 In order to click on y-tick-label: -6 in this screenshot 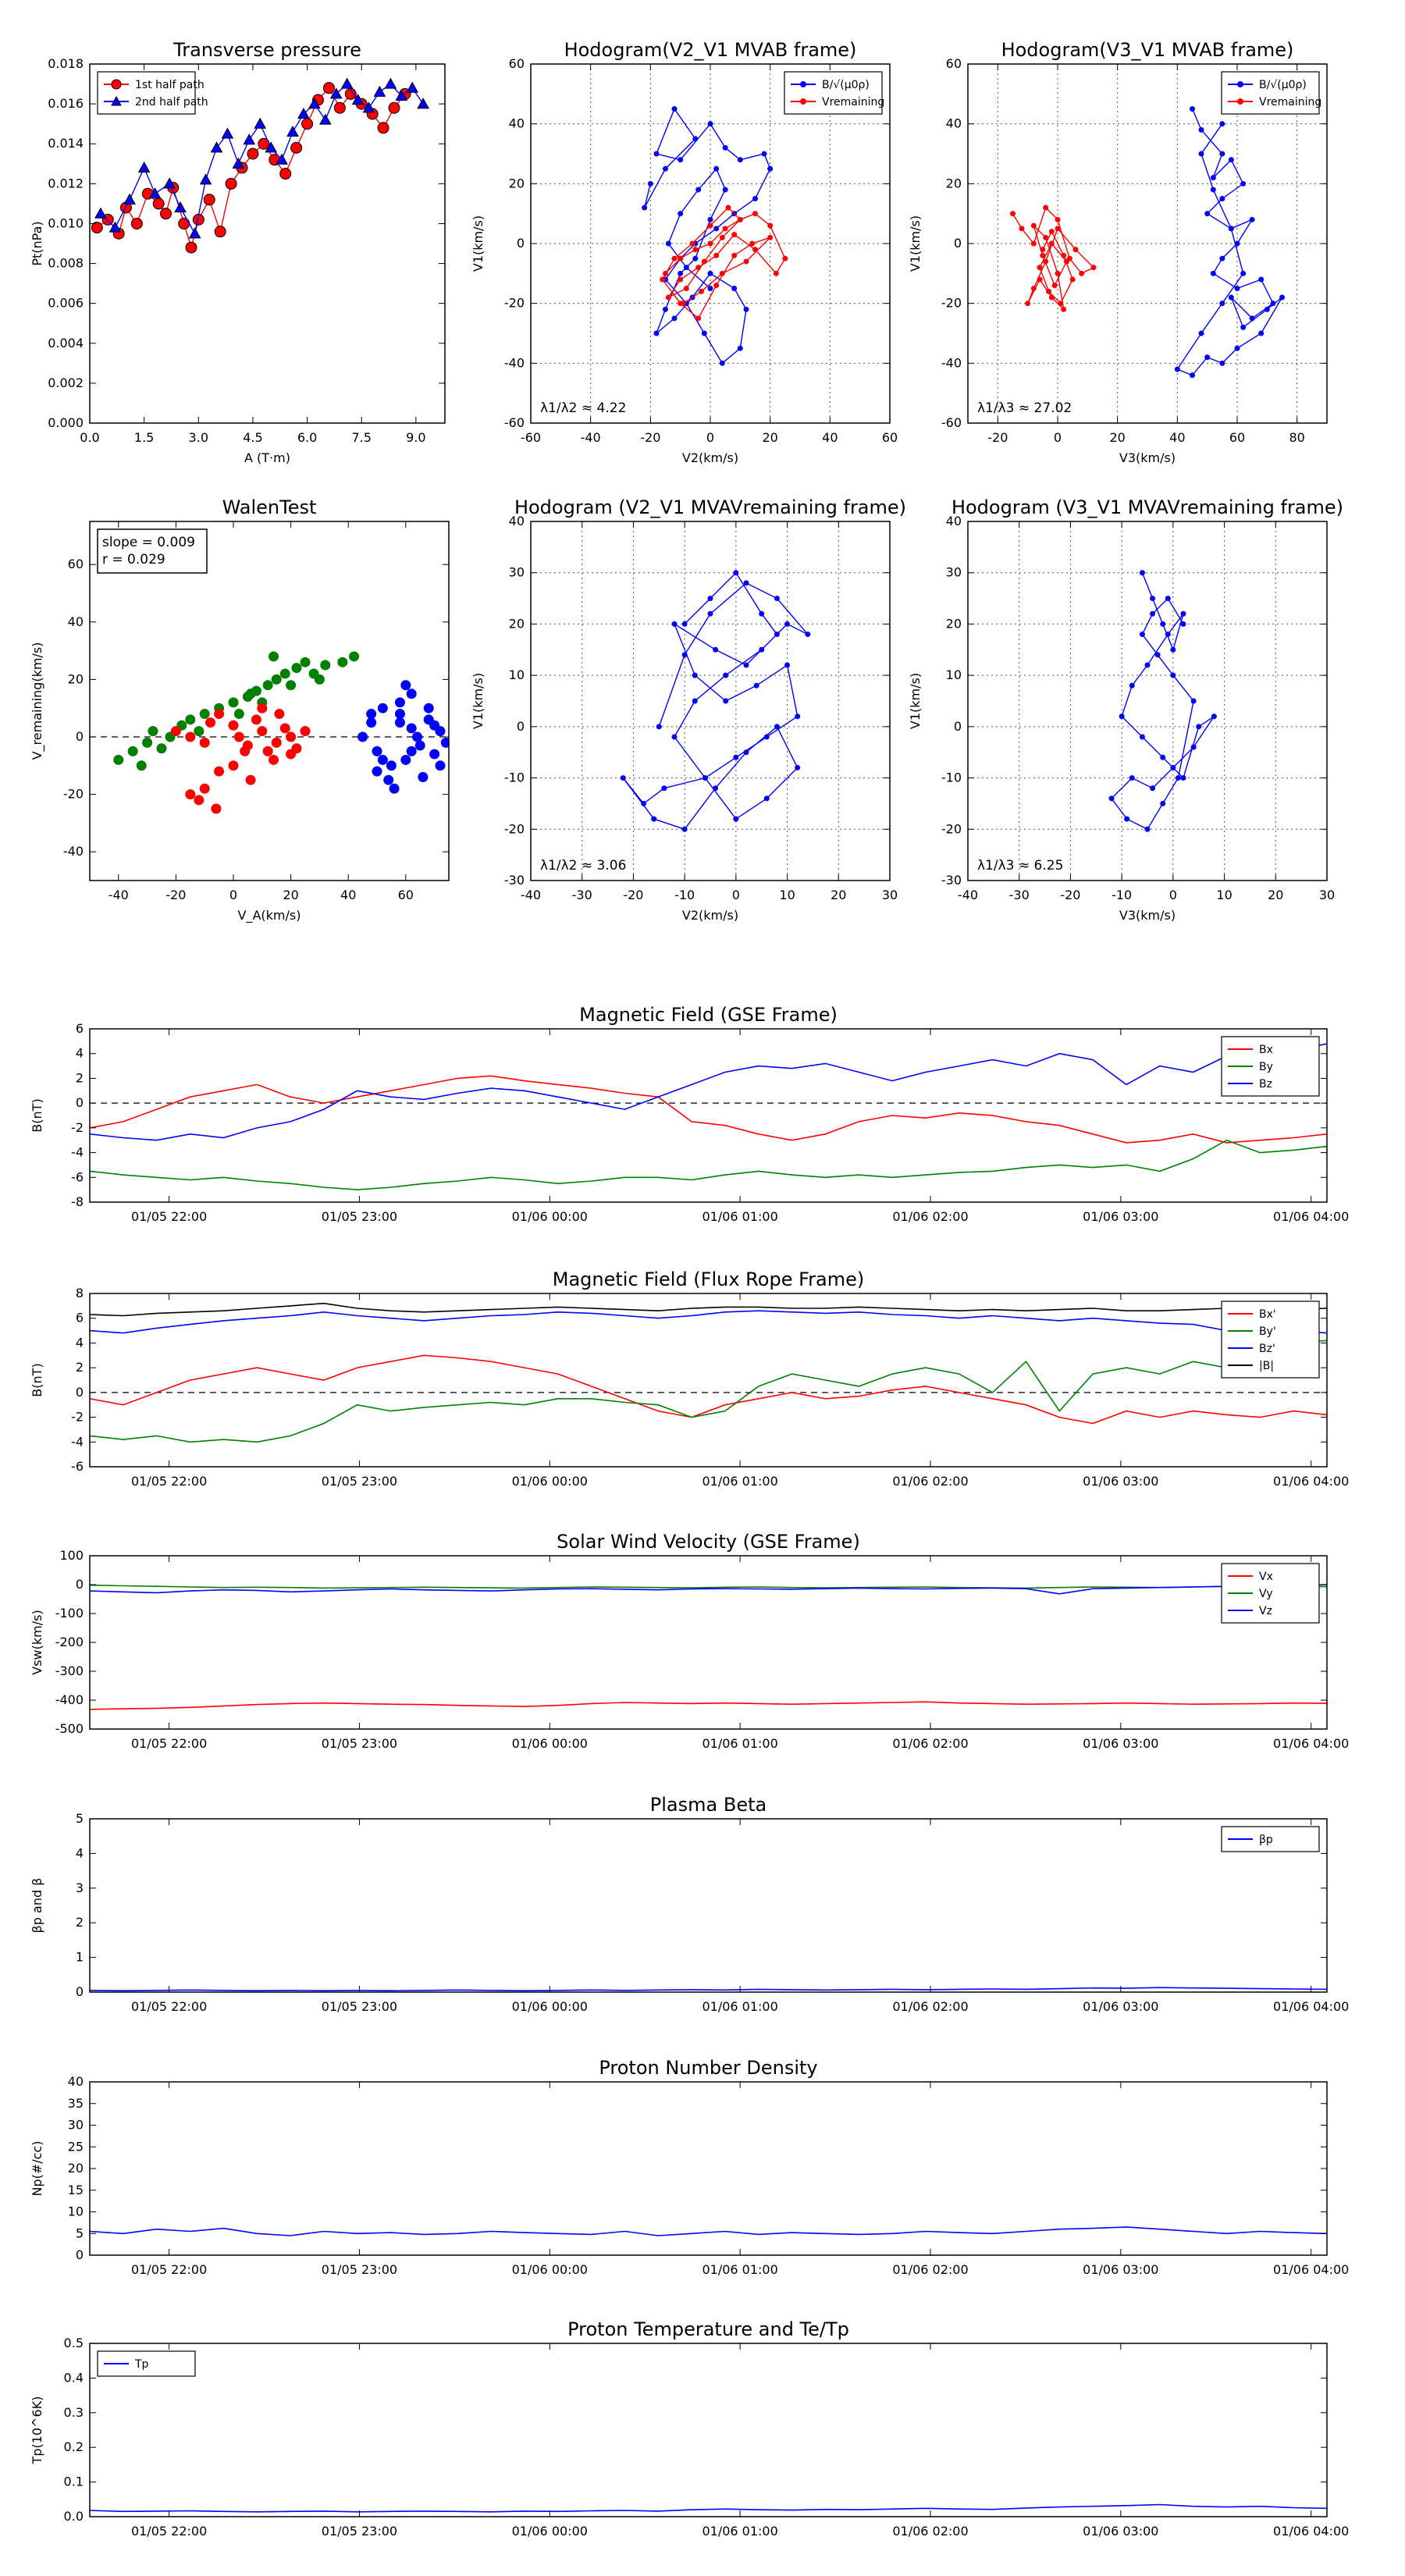, I will do `click(77, 1176)`.